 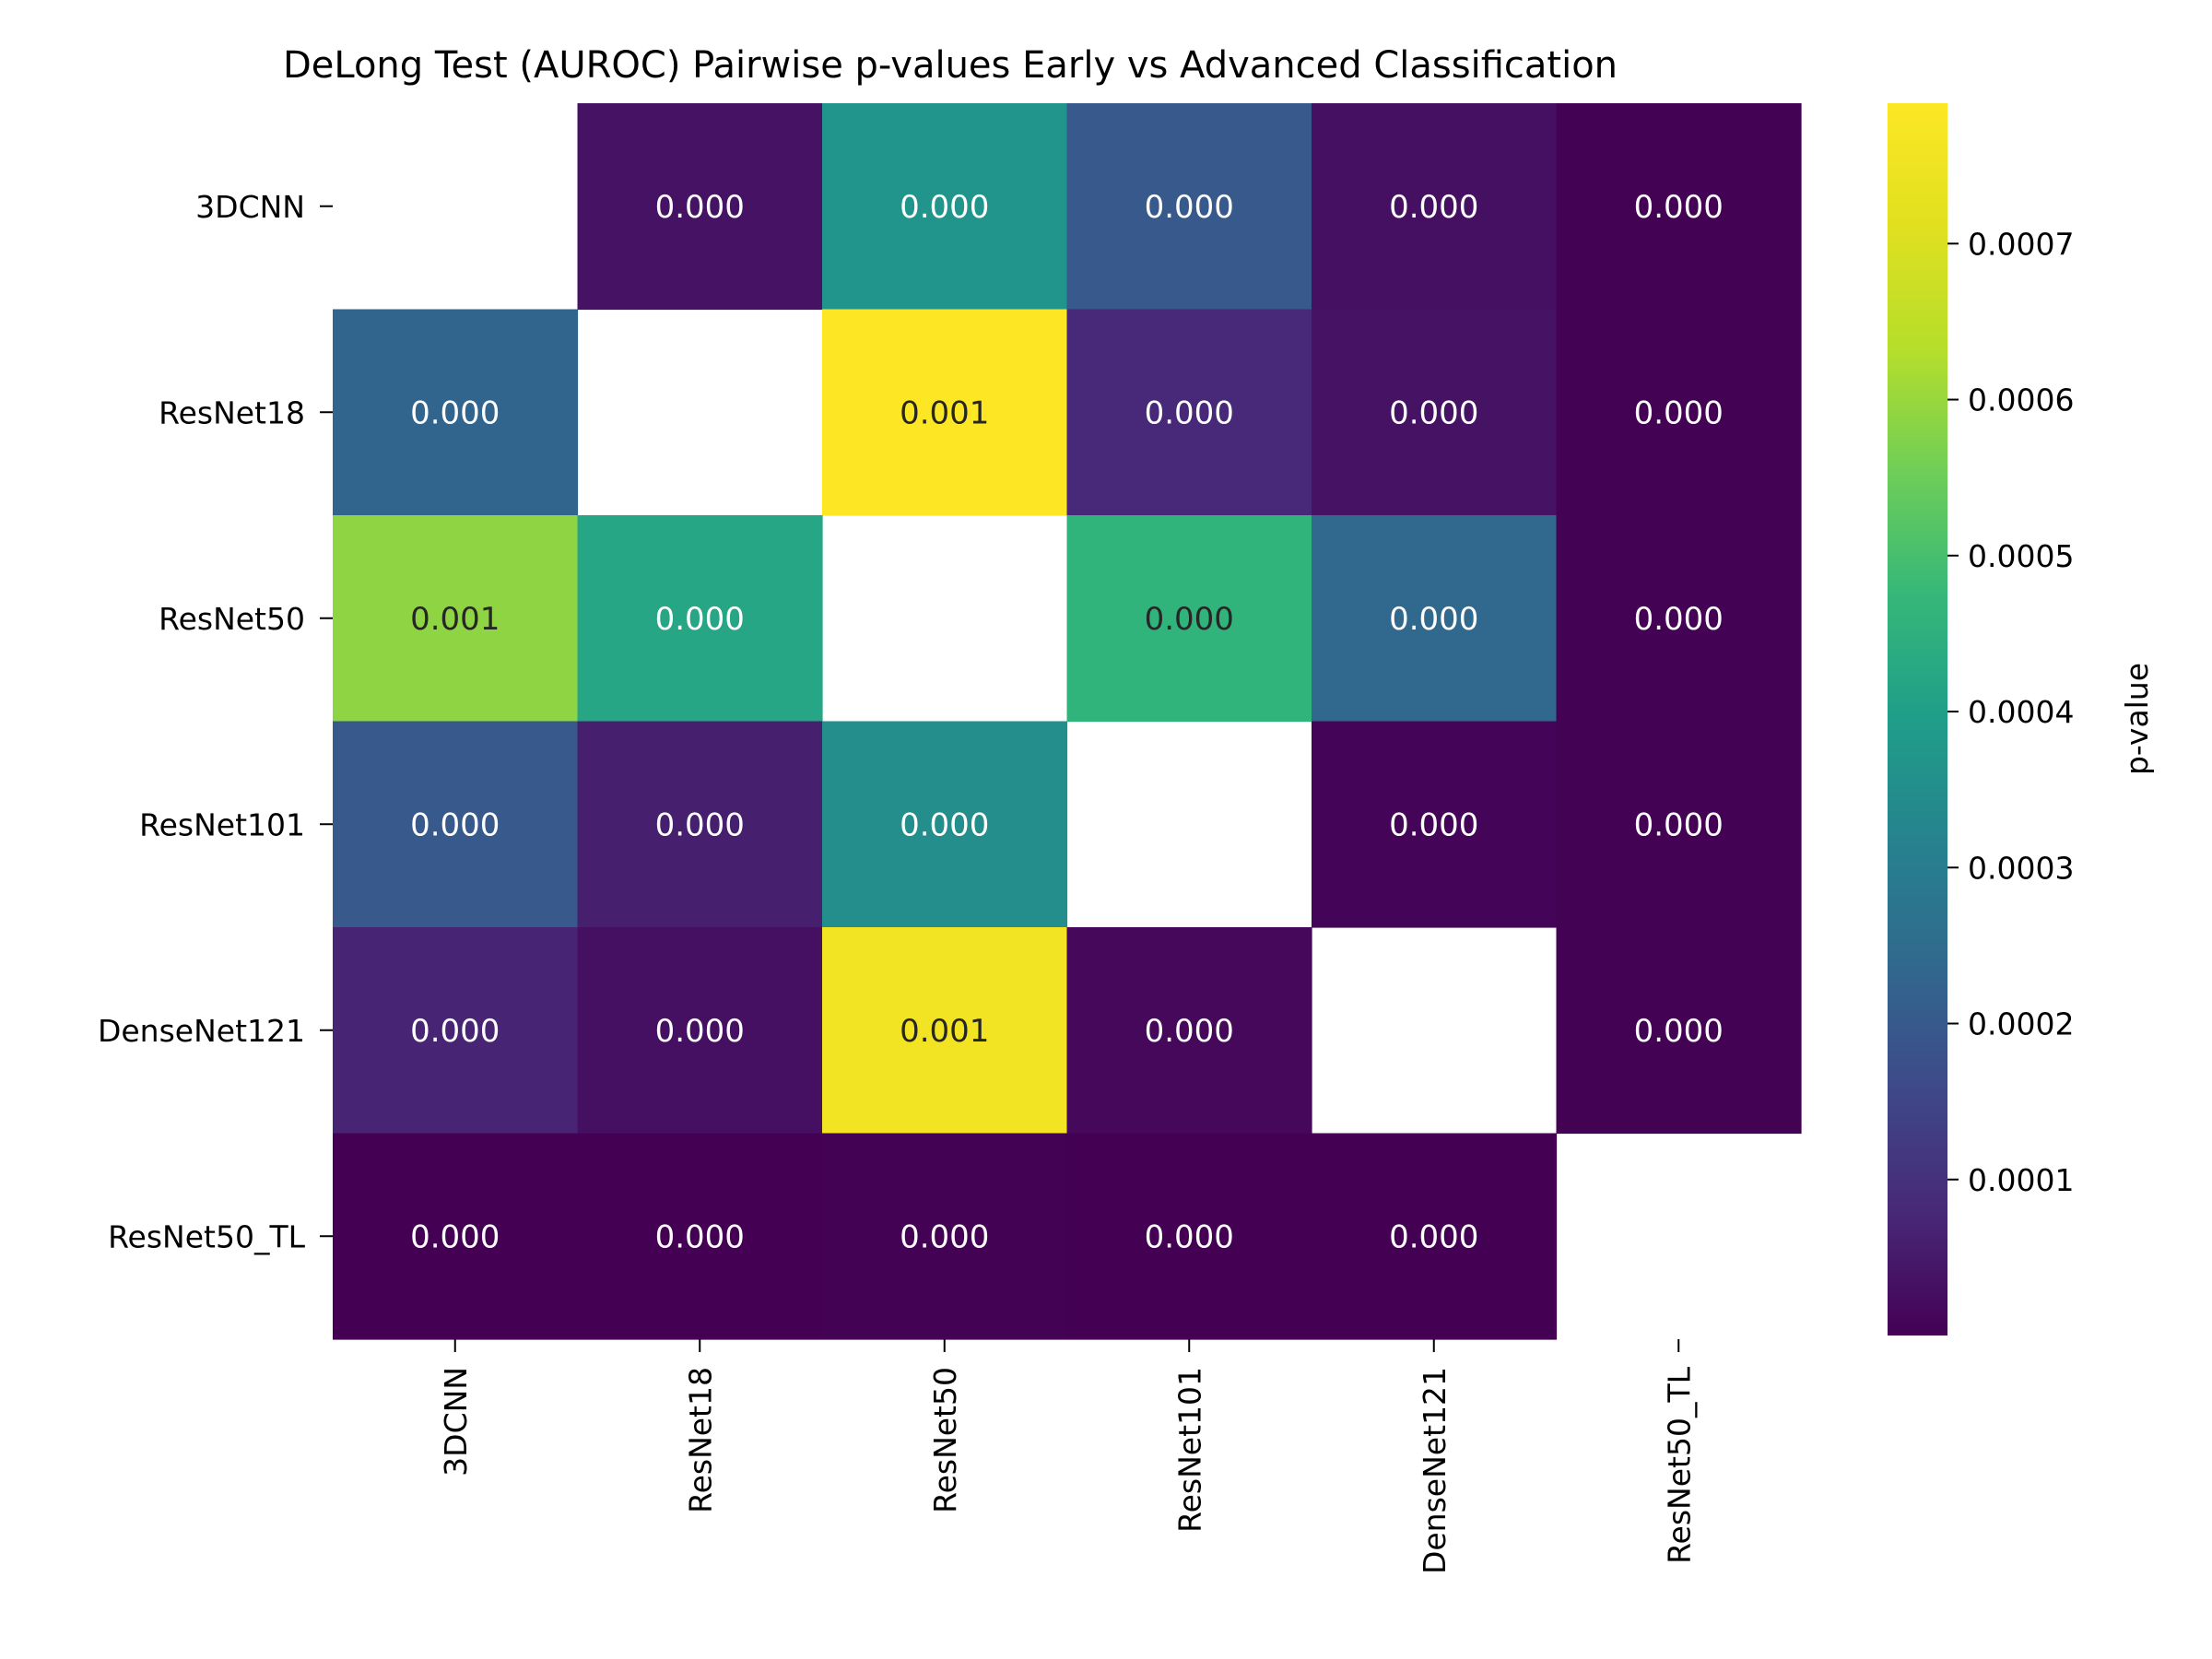 I want to click on colorbar-tick-label: 0.0005, so click(x=2021, y=556).